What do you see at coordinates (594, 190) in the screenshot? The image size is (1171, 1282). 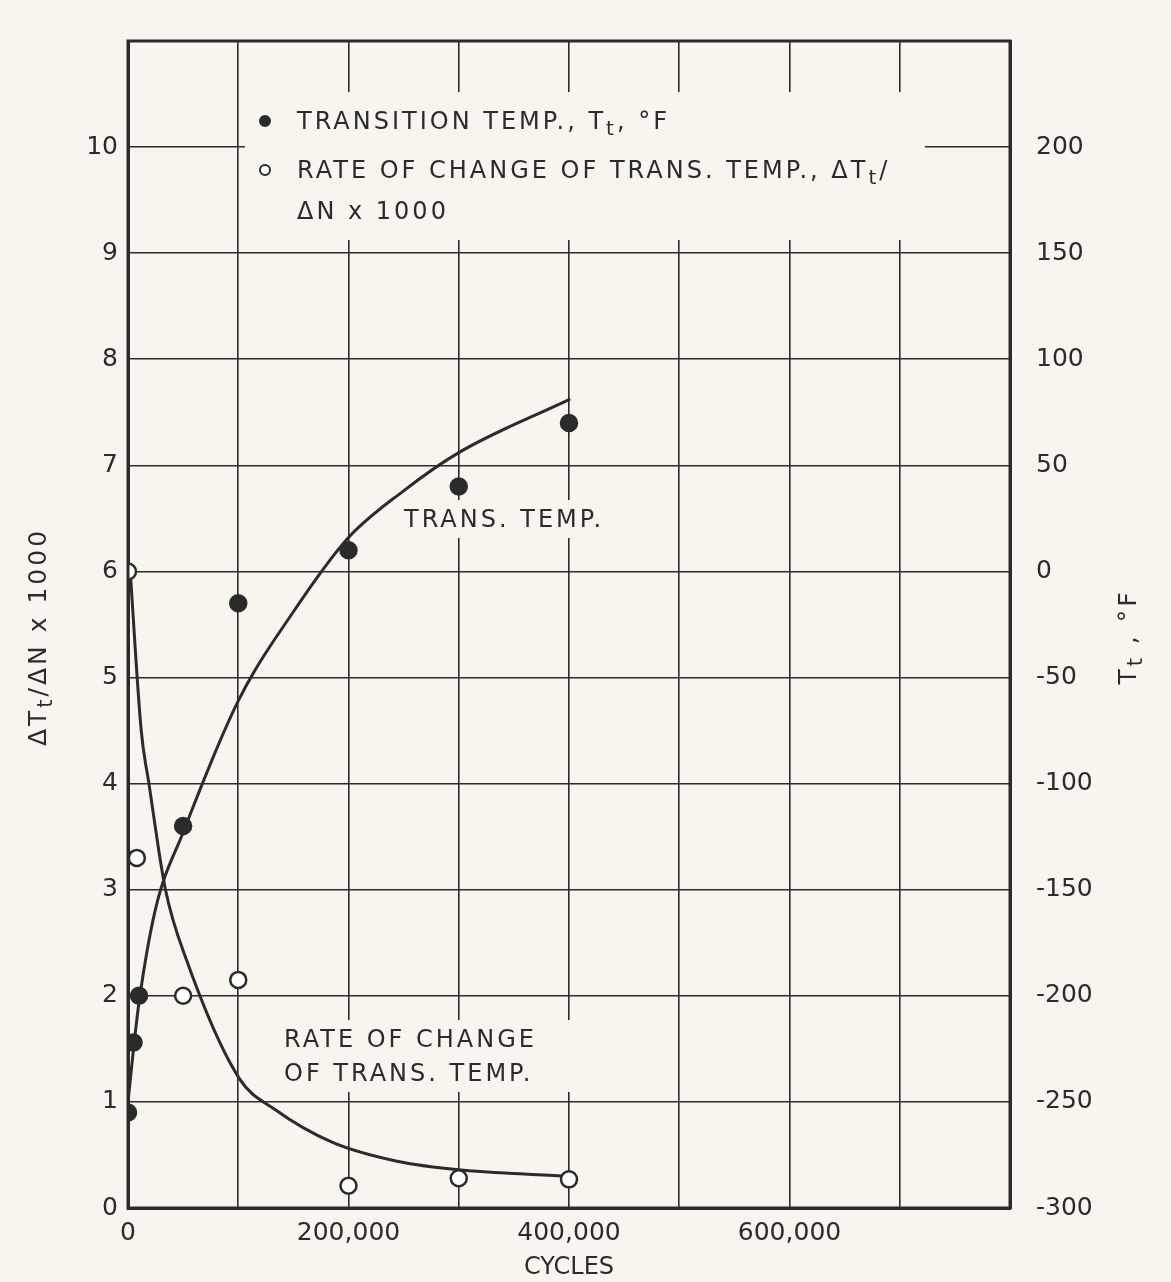 I see `text: RATE OF CHANGE OF TRANS. TEMP., ΔT$_{t}$/ΔN x 1000` at bounding box center [594, 190].